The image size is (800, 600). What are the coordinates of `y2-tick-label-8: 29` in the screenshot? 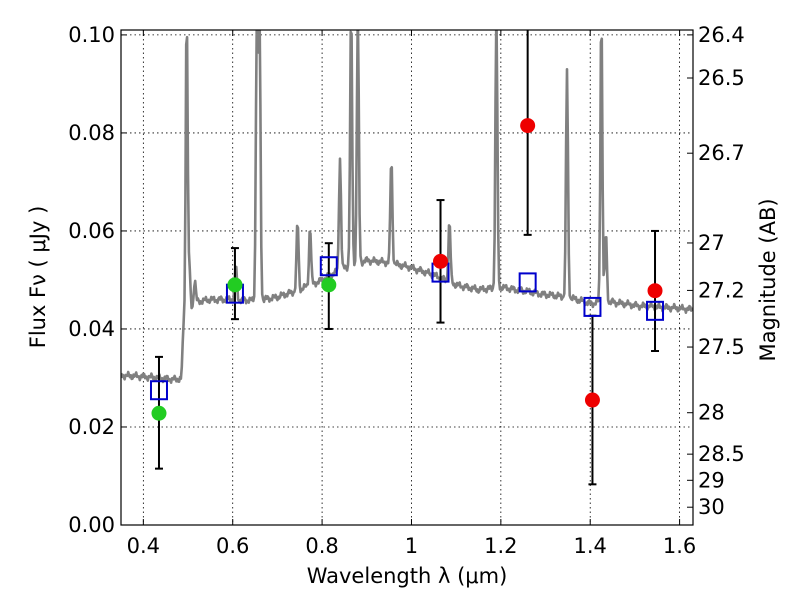 It's located at (711, 480).